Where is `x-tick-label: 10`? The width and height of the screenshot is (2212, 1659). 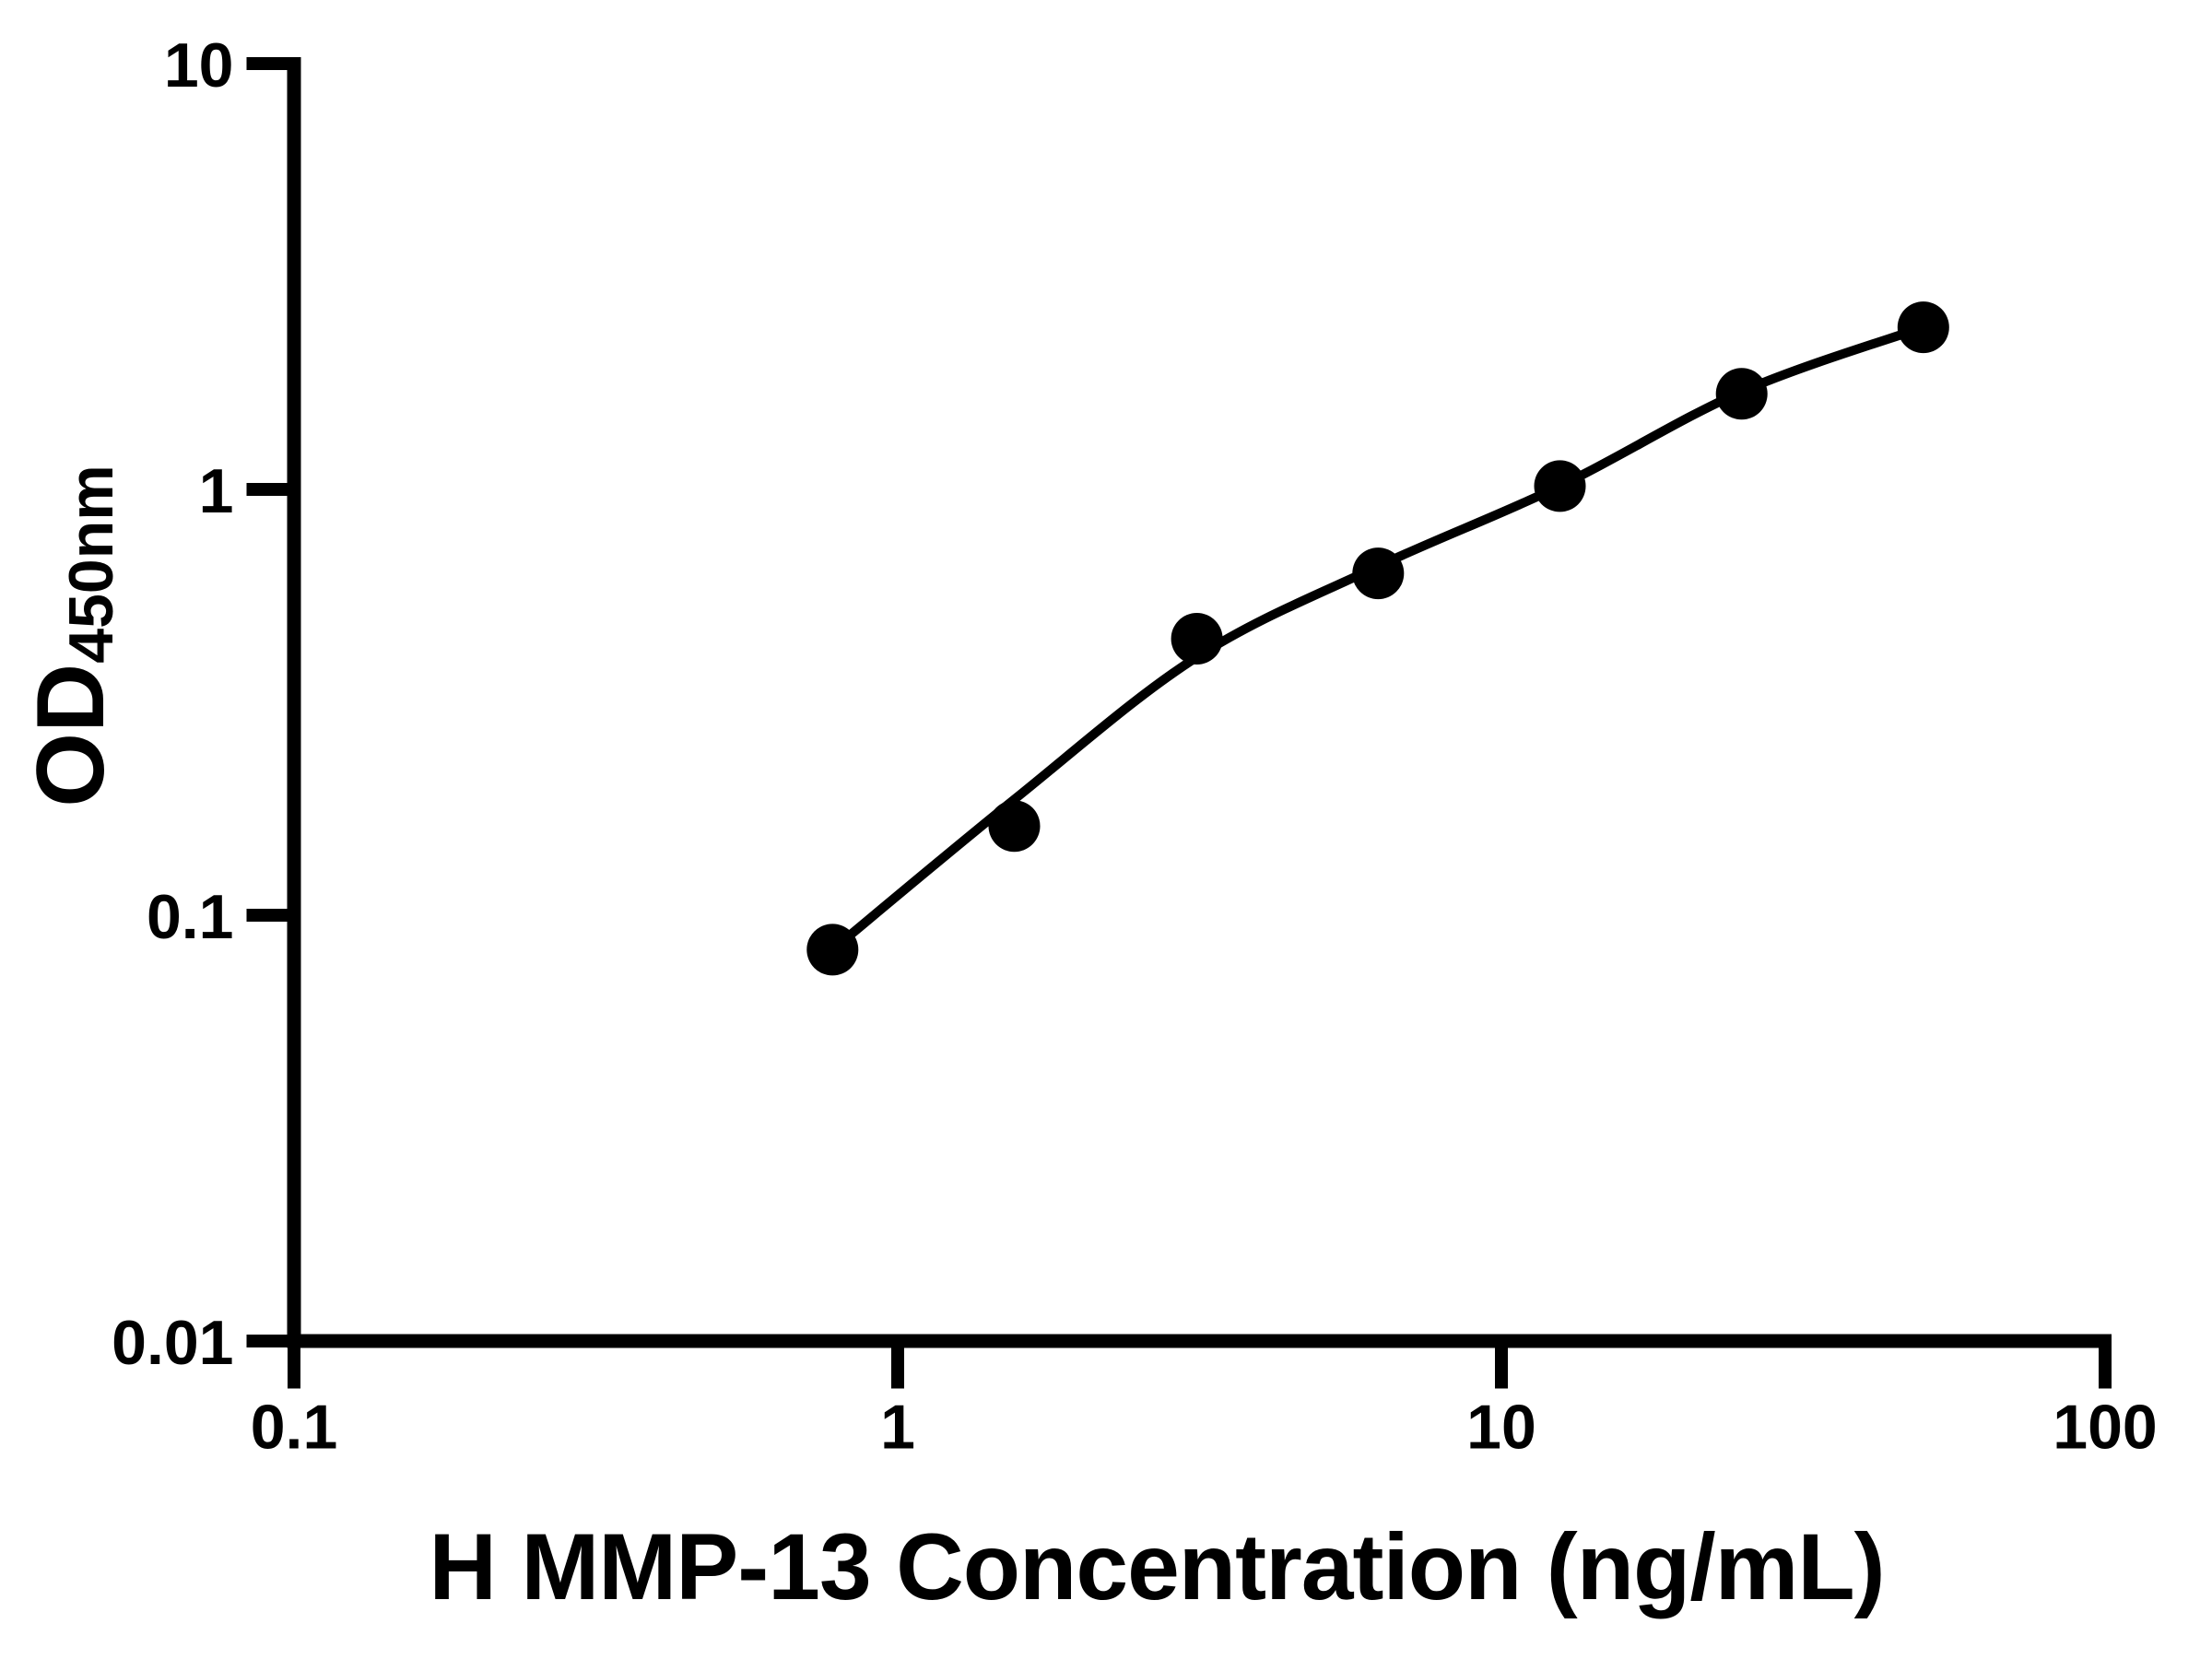 x-tick-label: 10 is located at coordinates (1501, 1428).